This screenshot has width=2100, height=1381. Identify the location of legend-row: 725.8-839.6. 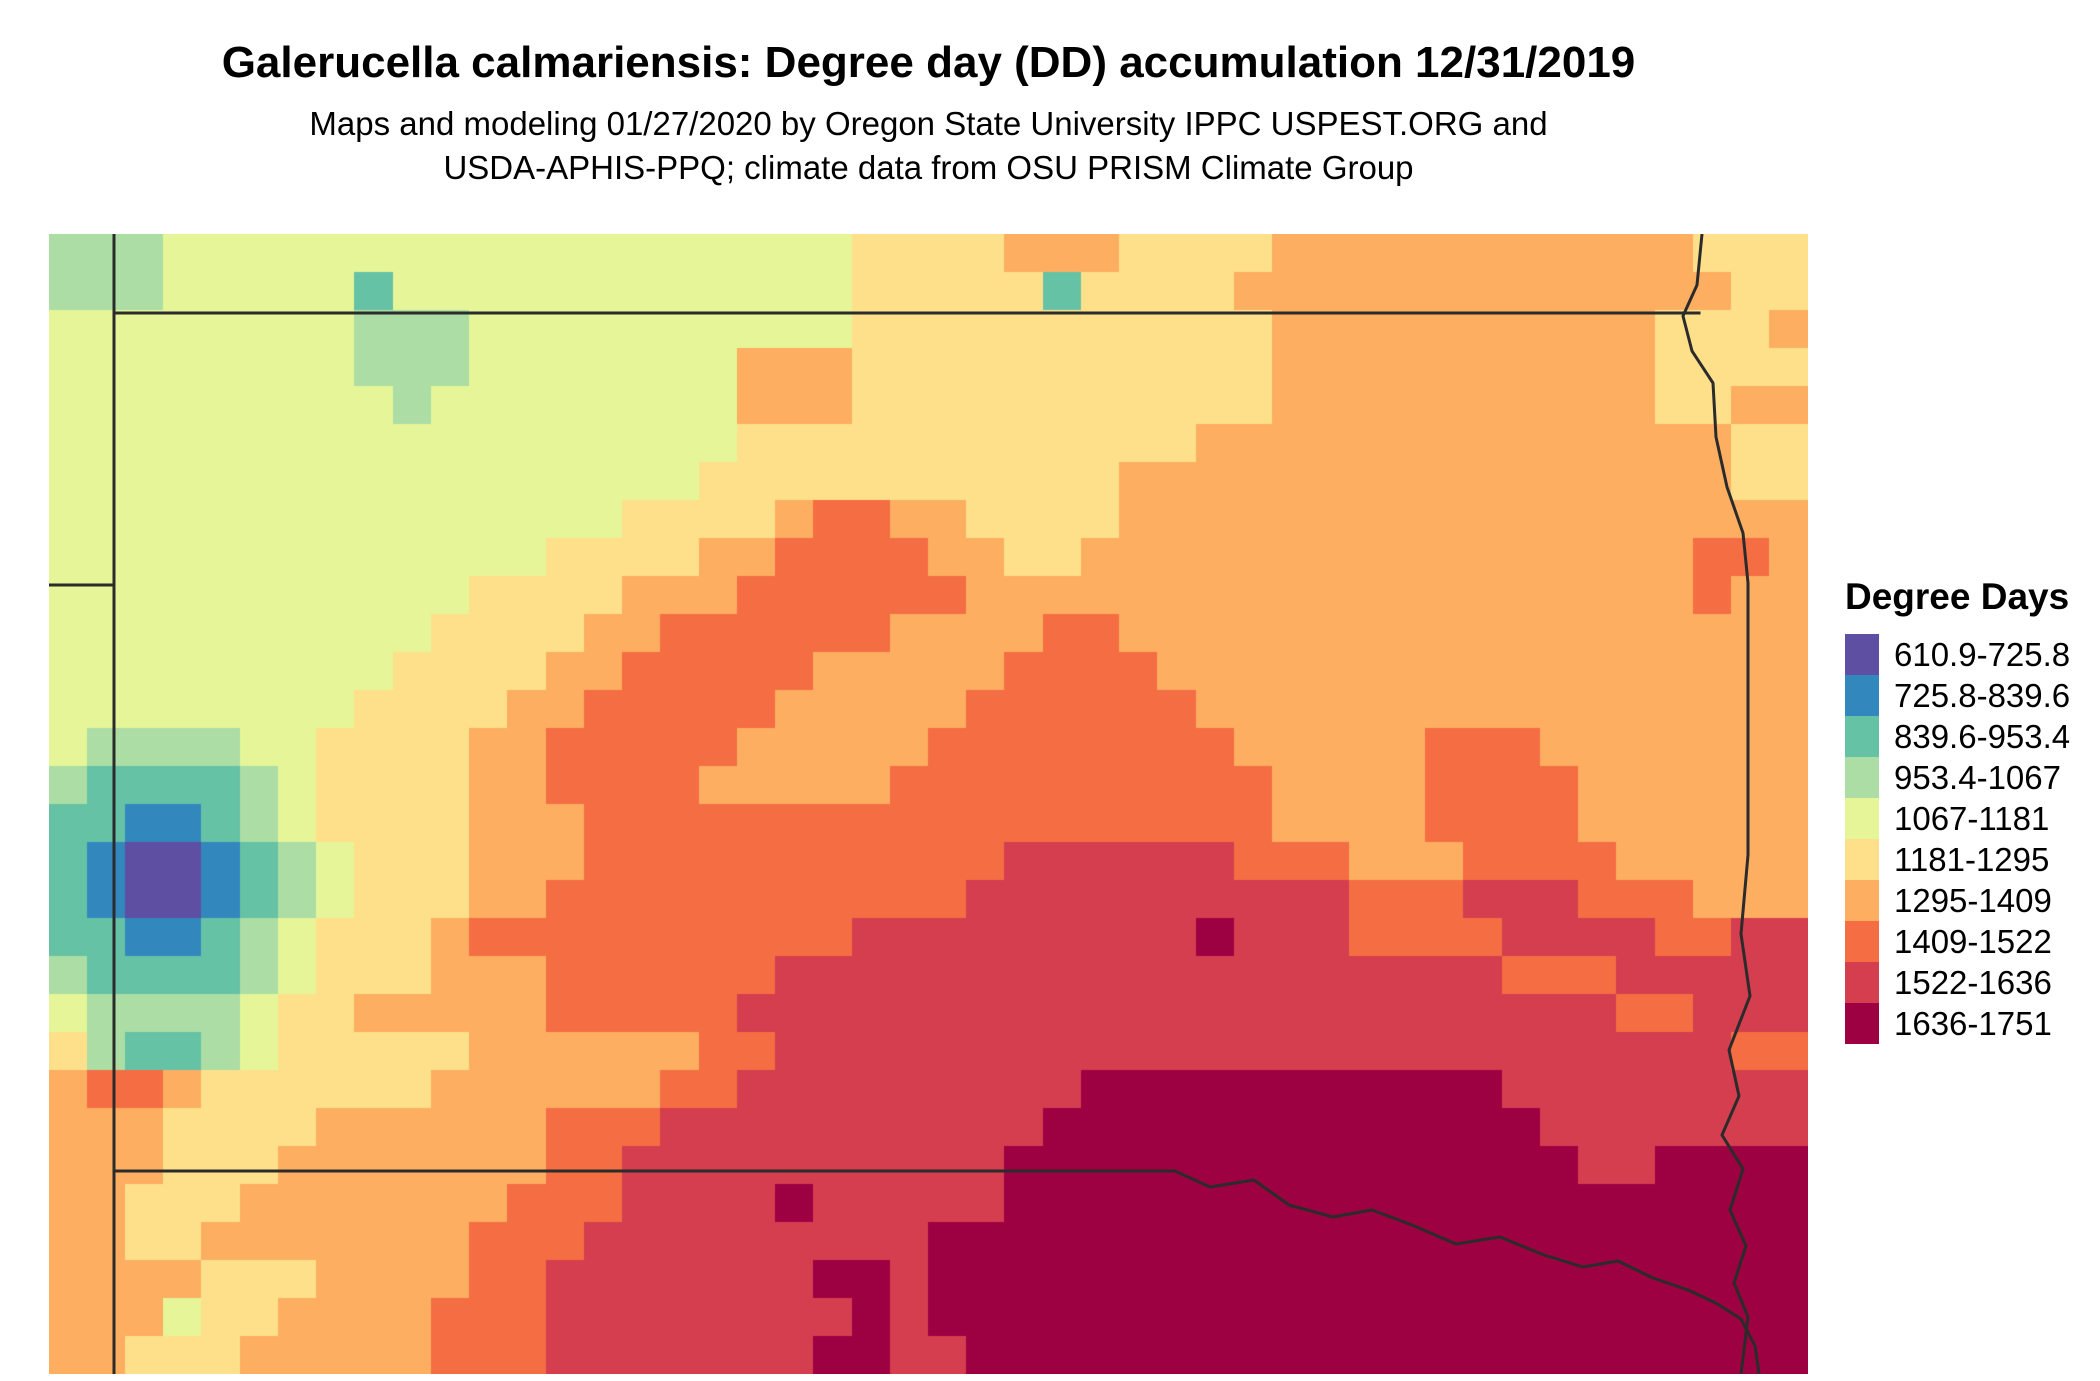
(1957, 695).